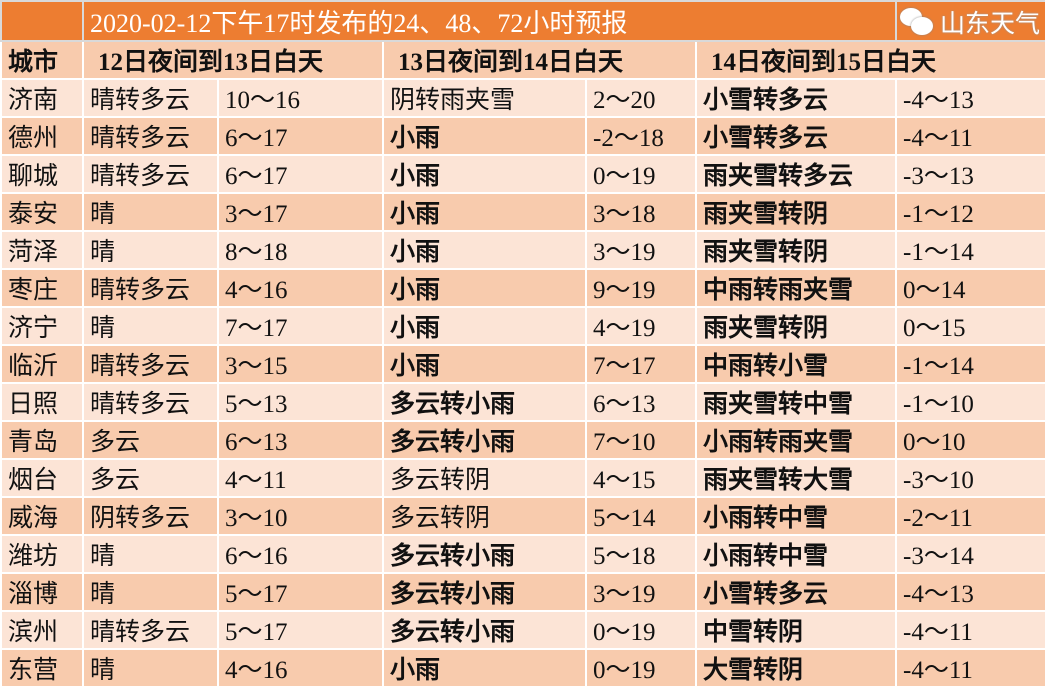 This screenshot has height=688, width=1045. I want to click on header-city: 城市, so click(42, 60).